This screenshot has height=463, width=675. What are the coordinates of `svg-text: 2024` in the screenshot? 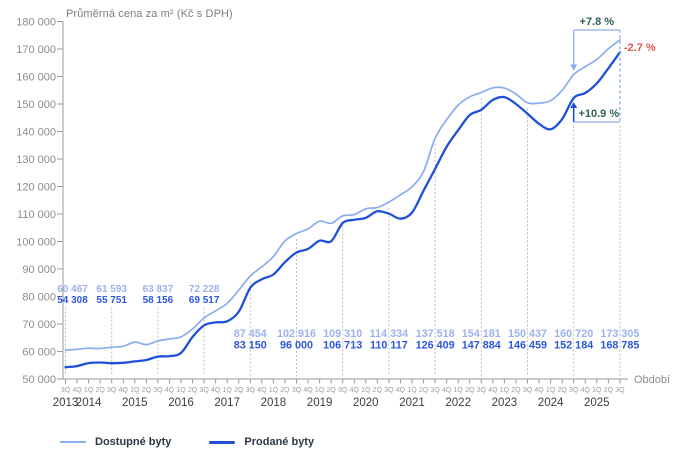 It's located at (551, 403).